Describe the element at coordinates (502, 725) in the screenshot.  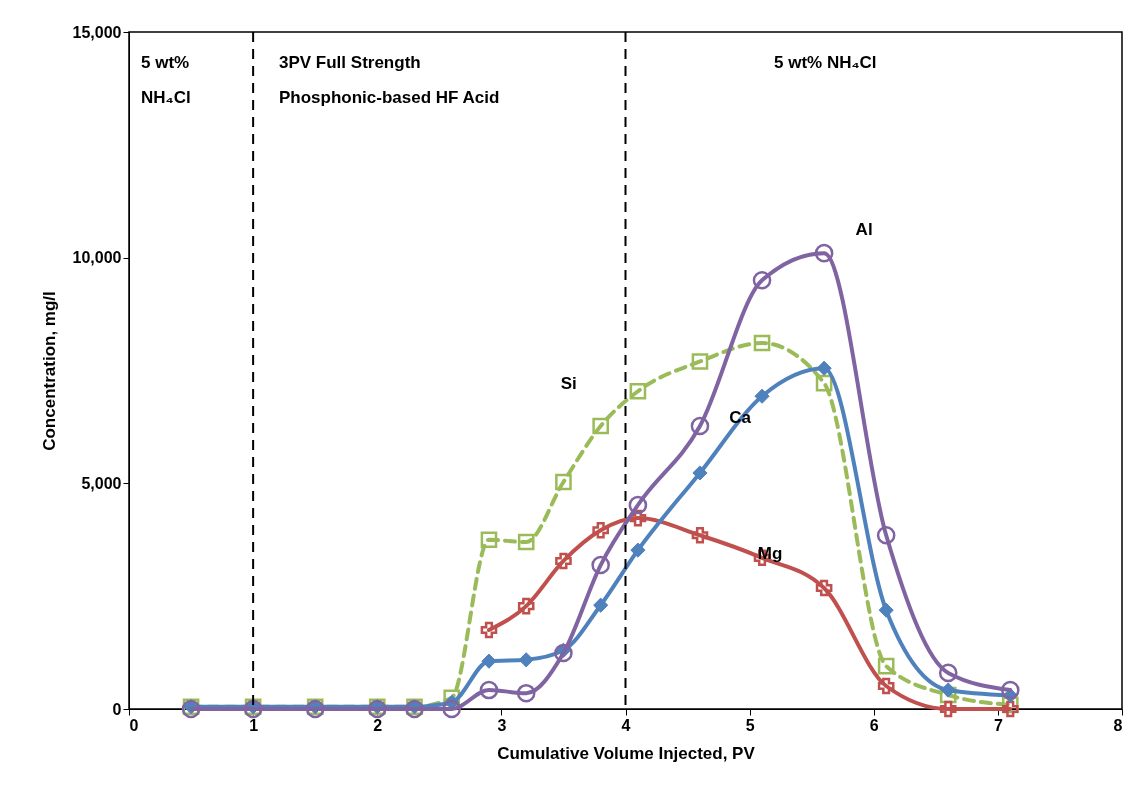
I see `x-tick-label: 3` at that location.